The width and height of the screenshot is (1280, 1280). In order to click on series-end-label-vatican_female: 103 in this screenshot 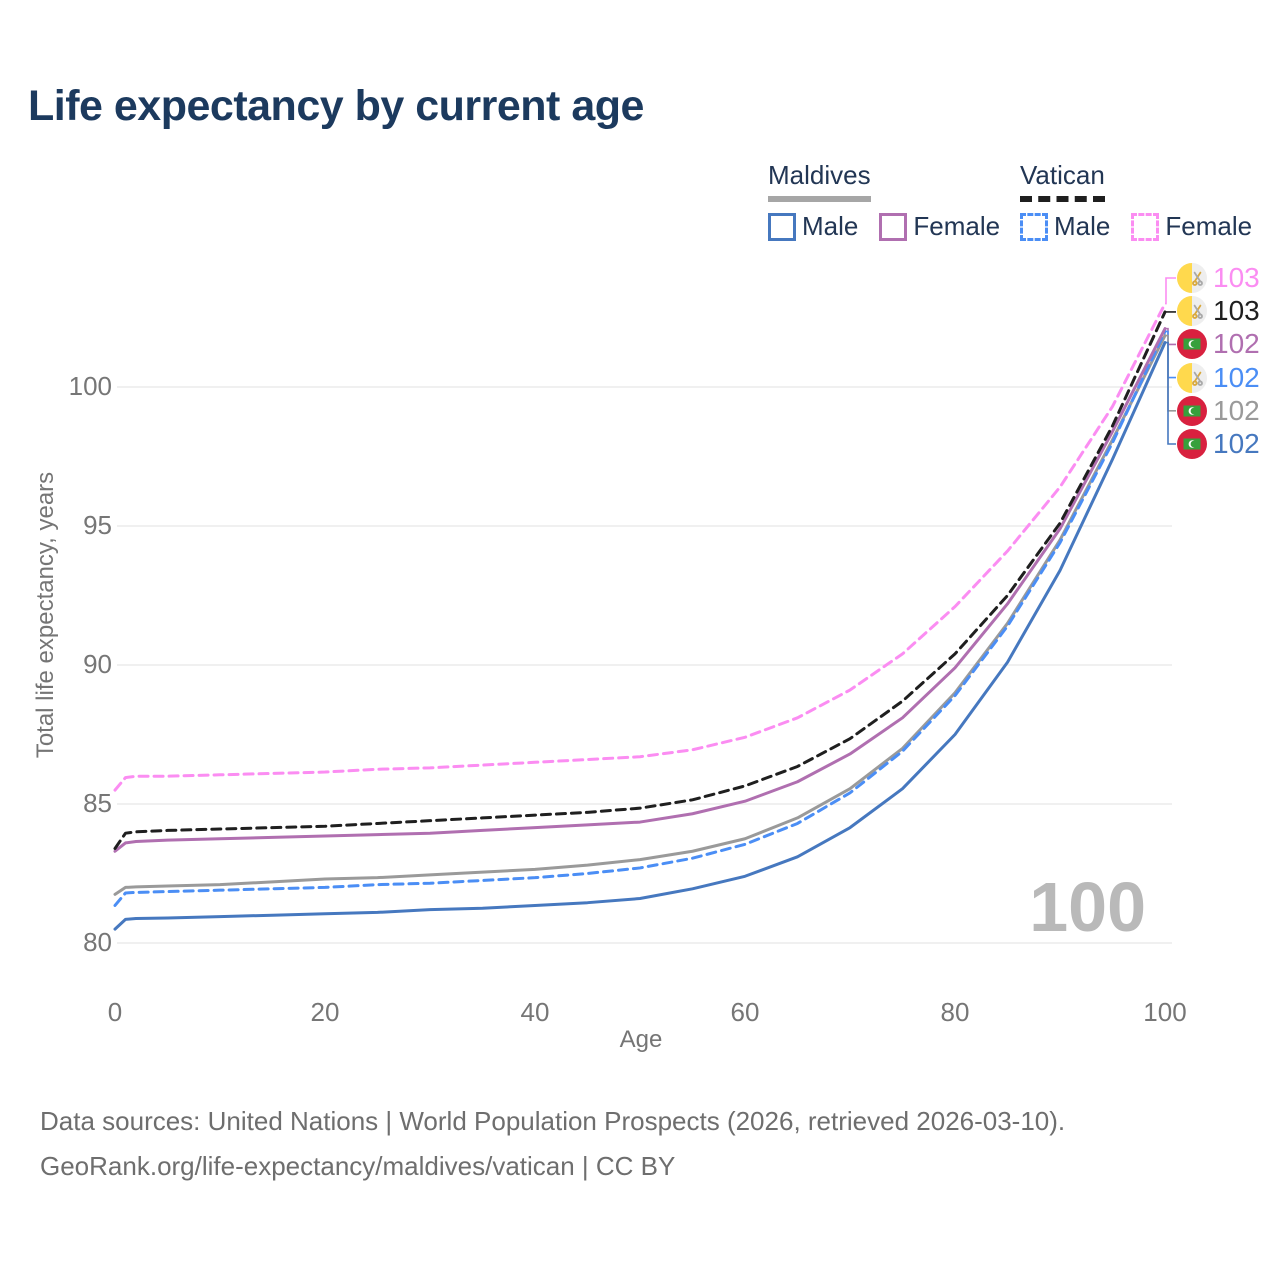, I will do `click(1218, 278)`.